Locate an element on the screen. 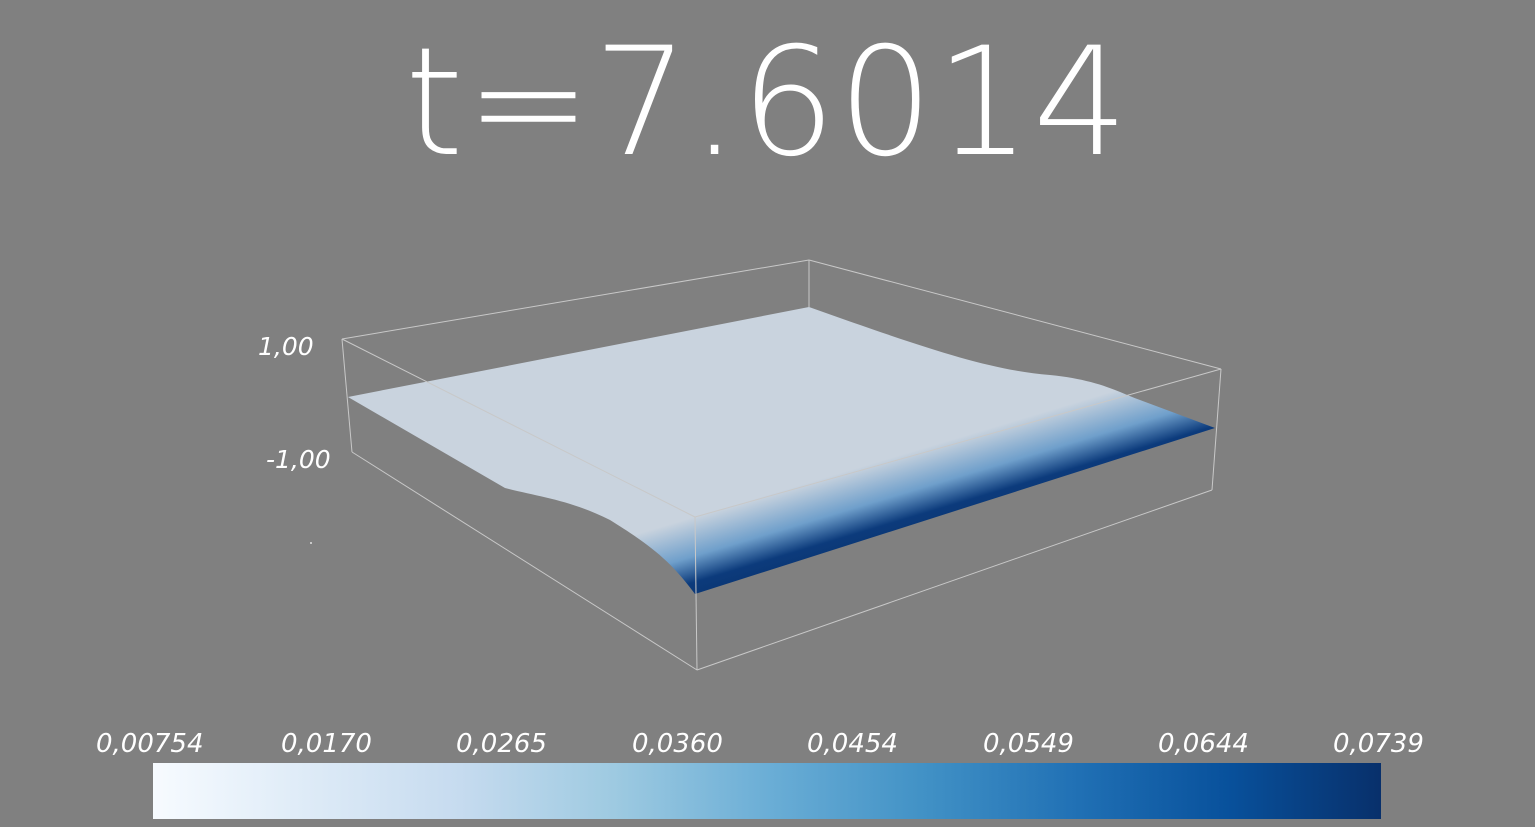 The width and height of the screenshot is (1535, 827). z-axis-max-label: 1,00 is located at coordinates (286, 346).